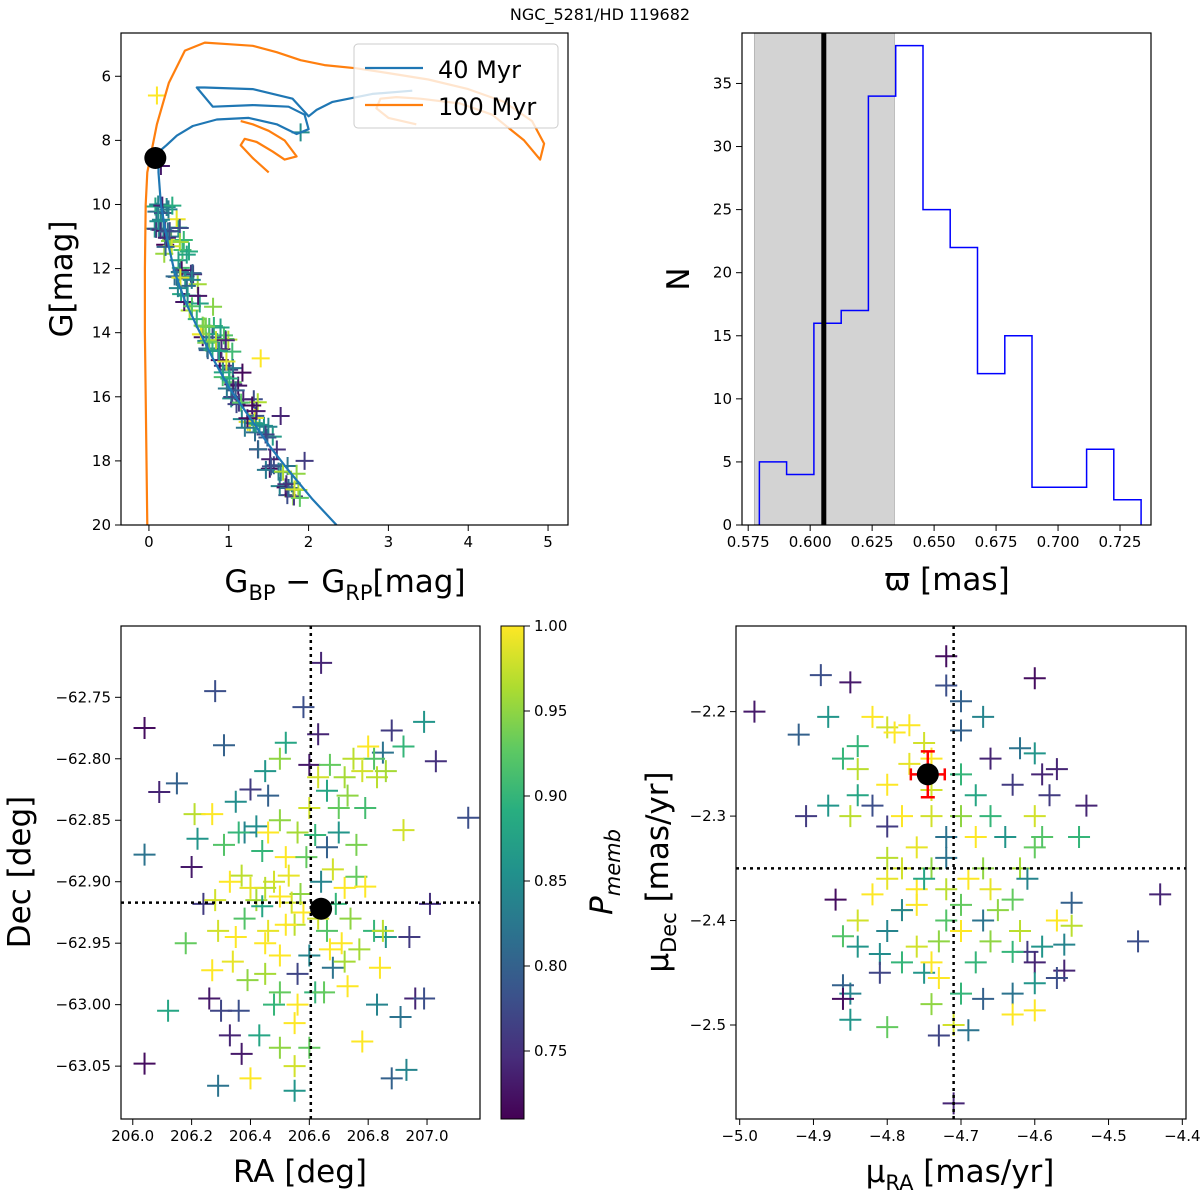 The image size is (1200, 1192). What do you see at coordinates (604, 872) in the screenshot?
I see `colorbar-label: Pmemb` at bounding box center [604, 872].